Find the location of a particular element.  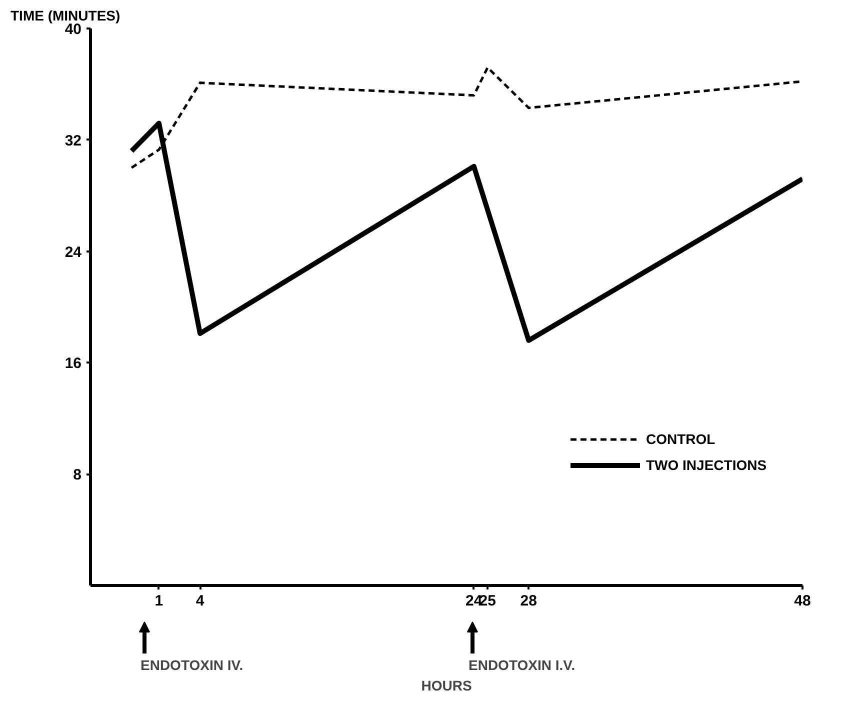

x-tick-label: 25 is located at coordinates (487, 601).